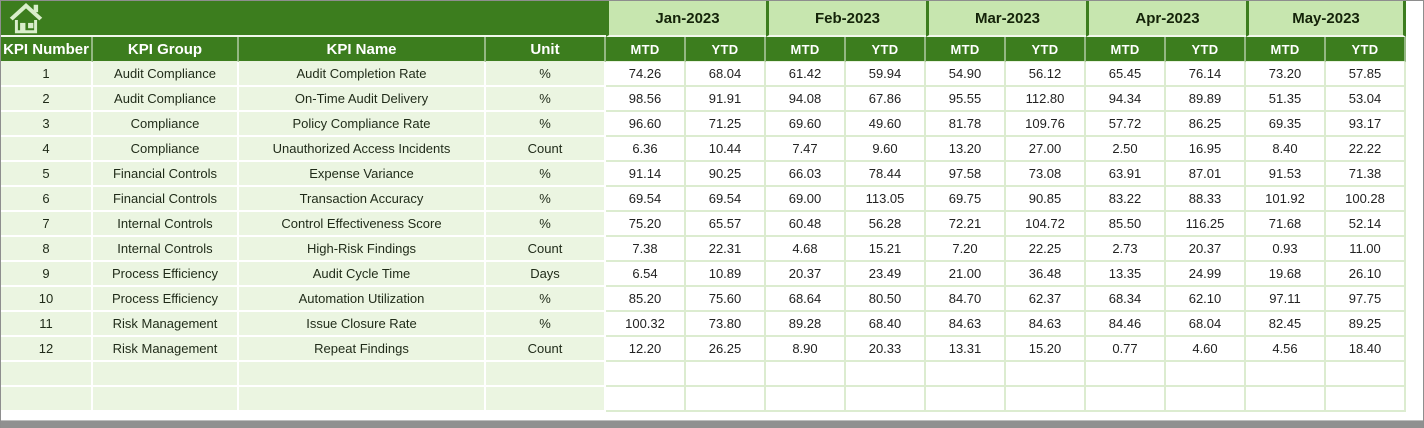  What do you see at coordinates (1286, 124) in the screenshot?
I see `kpi-value-cell: 69.35` at bounding box center [1286, 124].